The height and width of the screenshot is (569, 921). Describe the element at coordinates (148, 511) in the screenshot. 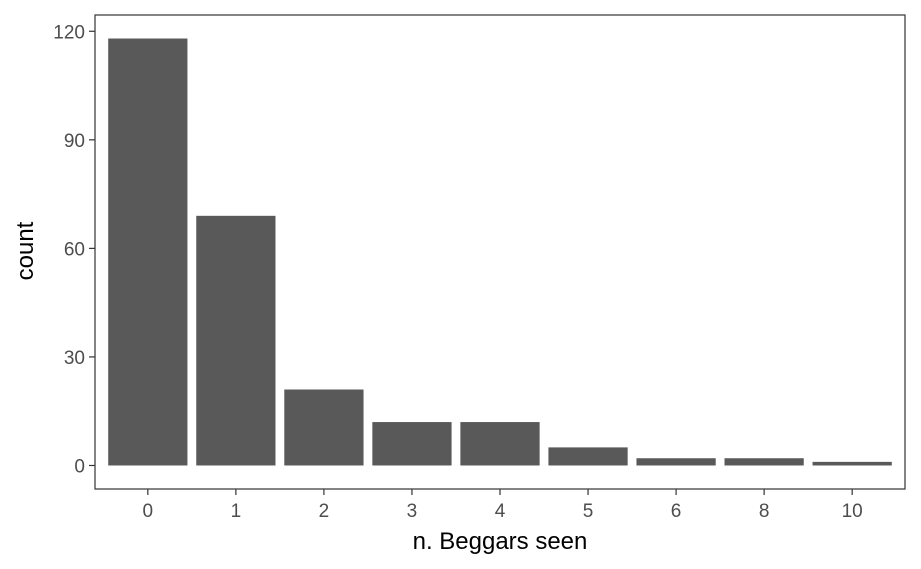

I see `x-tick-label: 0` at that location.